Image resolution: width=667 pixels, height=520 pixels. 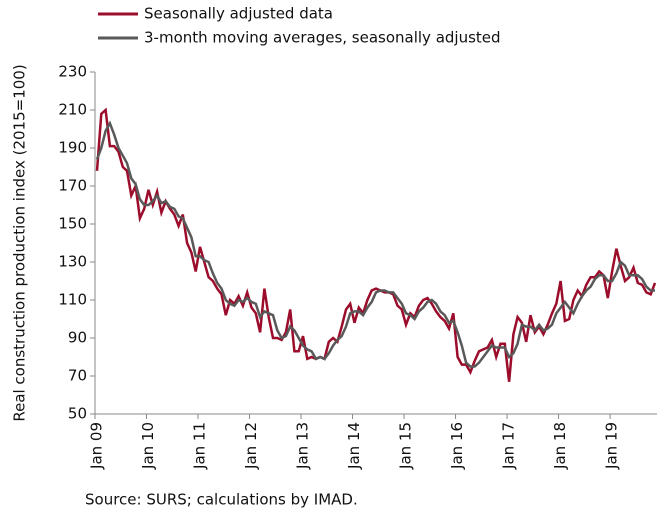 I want to click on x-tick-label: Jan 16, so click(x=457, y=446).